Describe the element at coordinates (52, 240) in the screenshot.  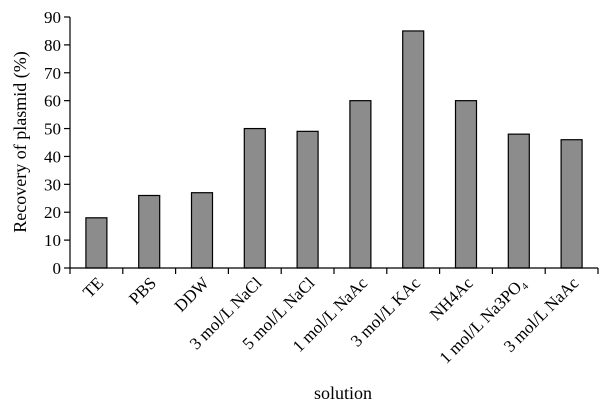
I see `y-tick-label: 10` at that location.